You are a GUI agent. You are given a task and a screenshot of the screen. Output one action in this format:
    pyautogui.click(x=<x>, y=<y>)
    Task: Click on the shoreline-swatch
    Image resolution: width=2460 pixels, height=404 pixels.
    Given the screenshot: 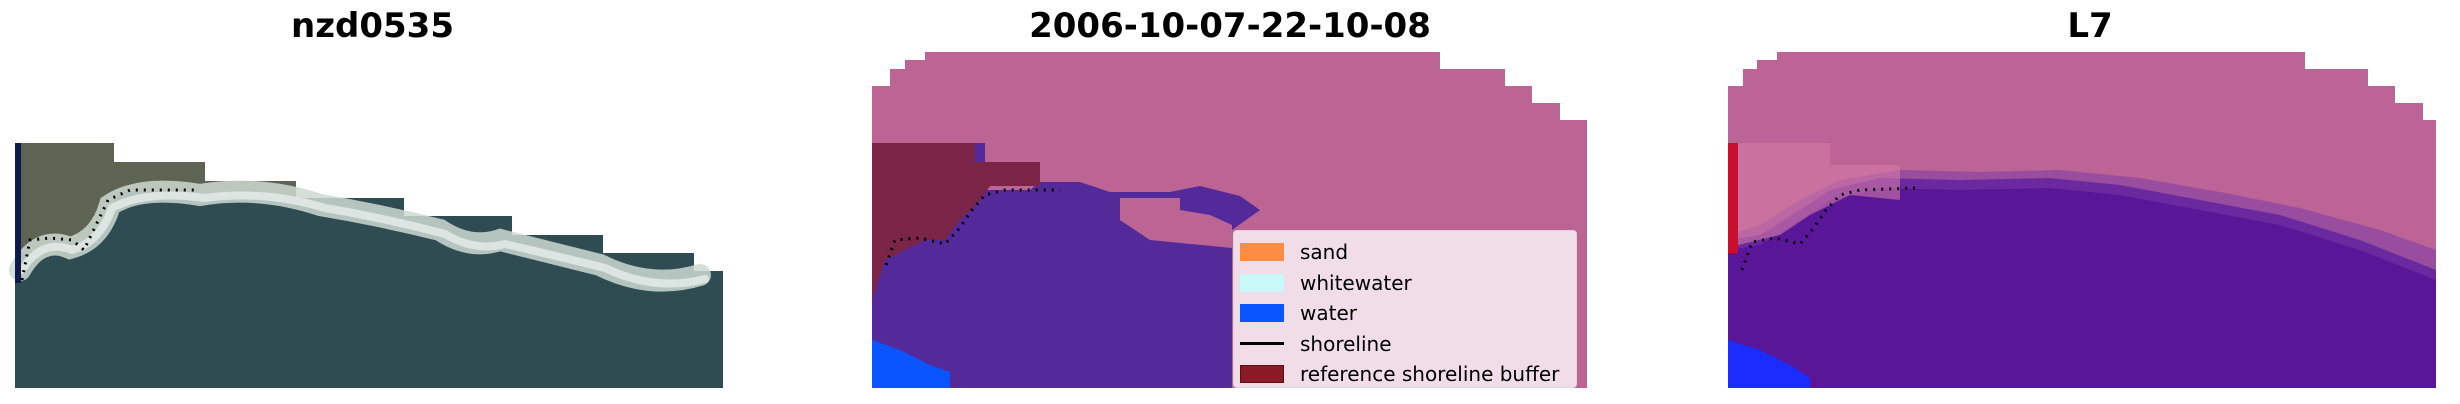 What is the action you would take?
    pyautogui.click(x=1262, y=344)
    